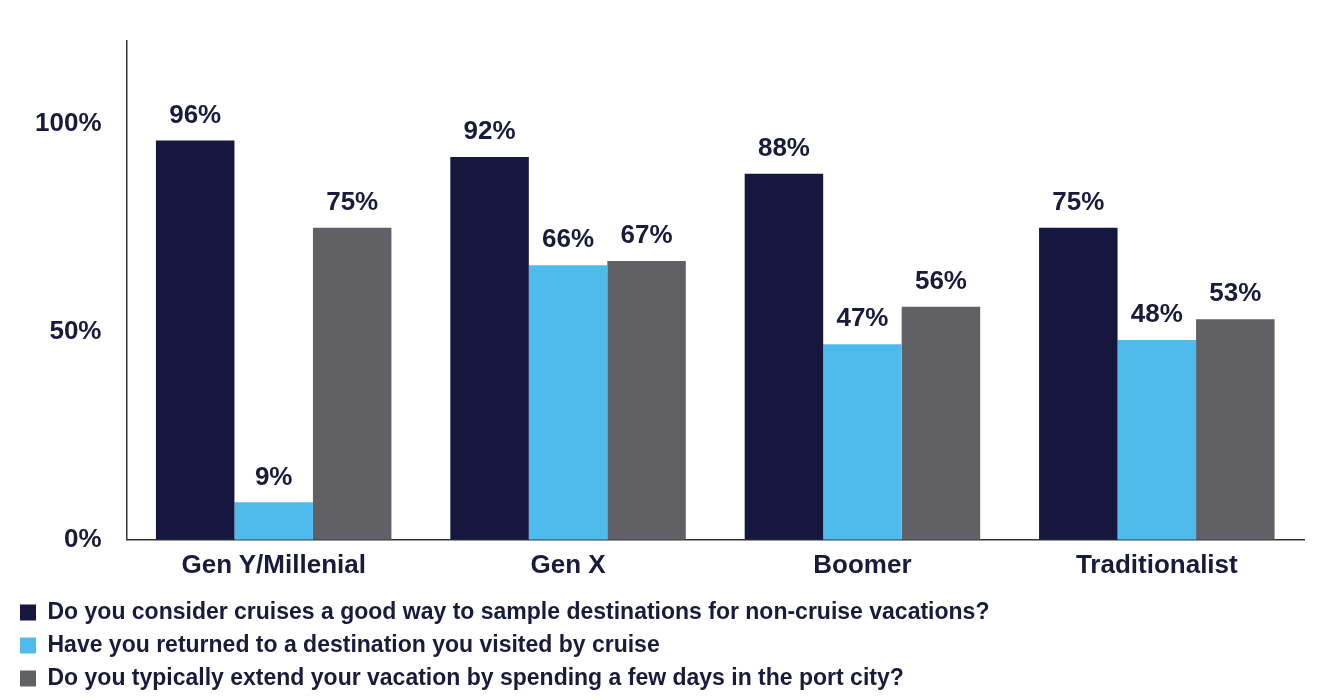  What do you see at coordinates (568, 563) in the screenshot?
I see `x-tick-label: Gen X` at bounding box center [568, 563].